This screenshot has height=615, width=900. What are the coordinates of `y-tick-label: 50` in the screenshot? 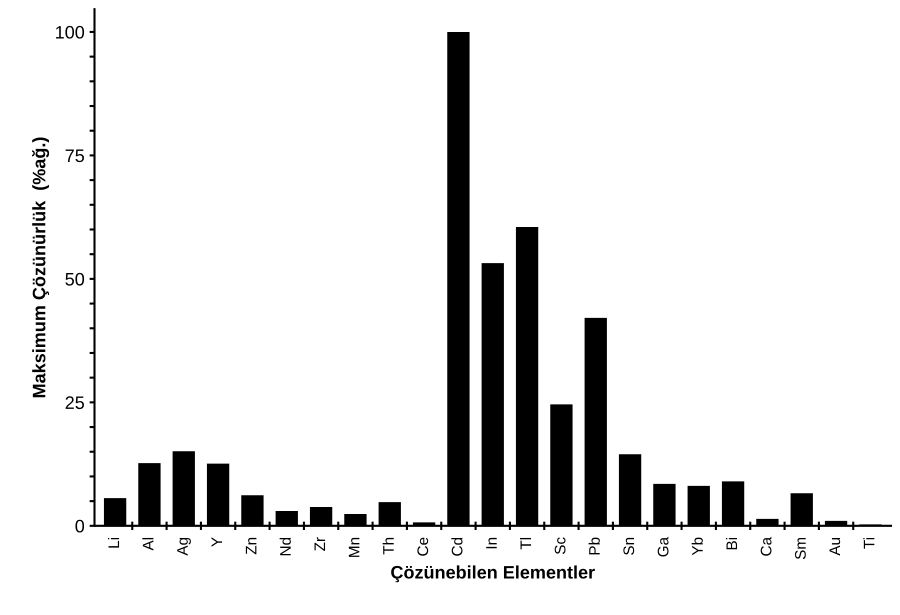 It's located at (74, 279).